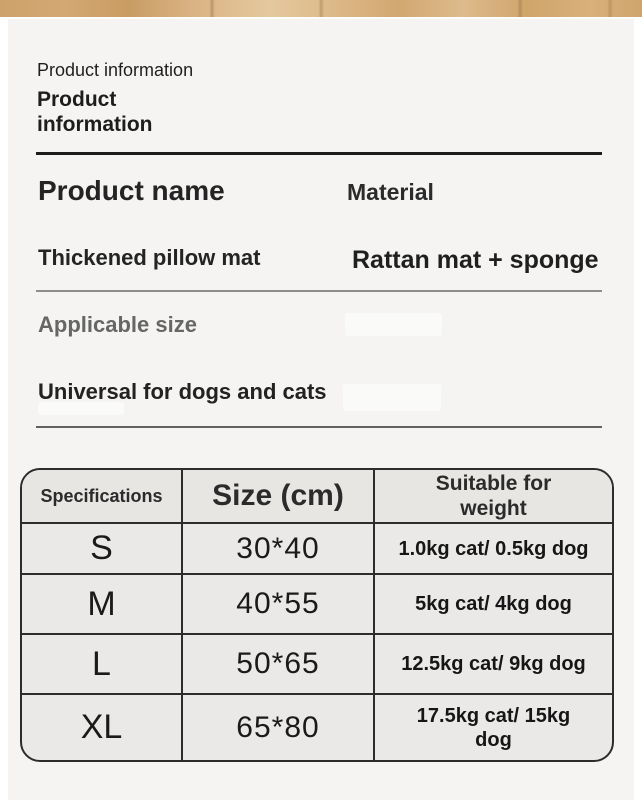 The width and height of the screenshot is (642, 800). What do you see at coordinates (319, 427) in the screenshot?
I see `divider-bottom` at bounding box center [319, 427].